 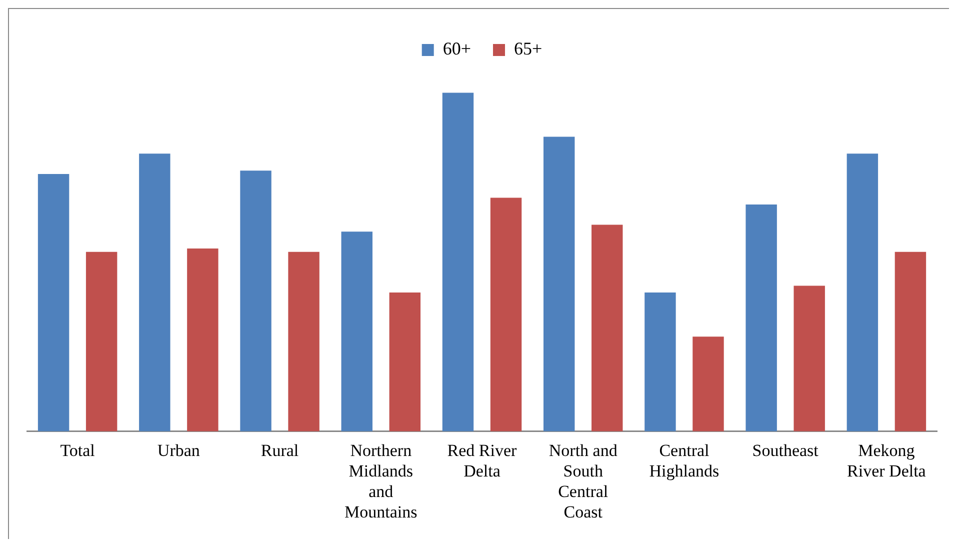 I want to click on legend-label: 60+, so click(x=457, y=48).